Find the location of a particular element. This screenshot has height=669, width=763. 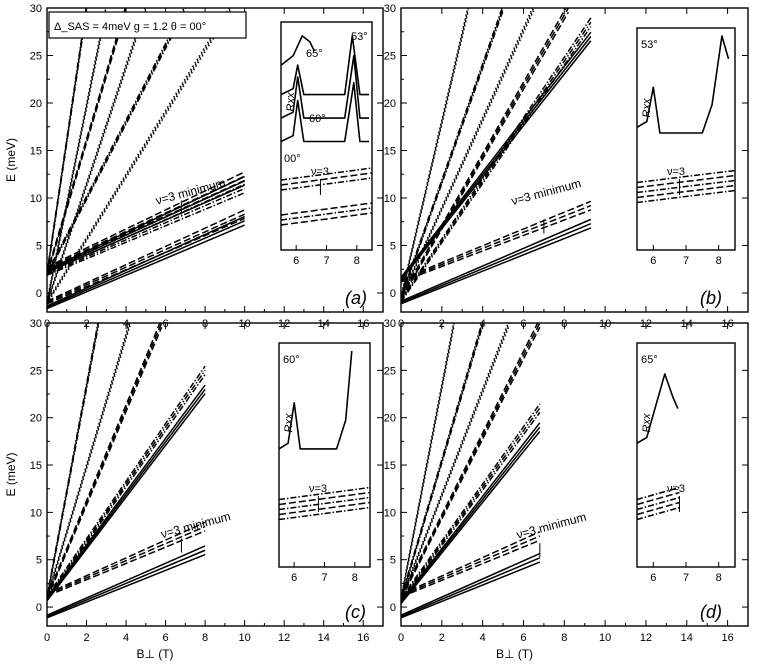

parameter-box-text: Δ_SAS = 4meV g = 1.2 θ = 00° is located at coordinates (130, 27).